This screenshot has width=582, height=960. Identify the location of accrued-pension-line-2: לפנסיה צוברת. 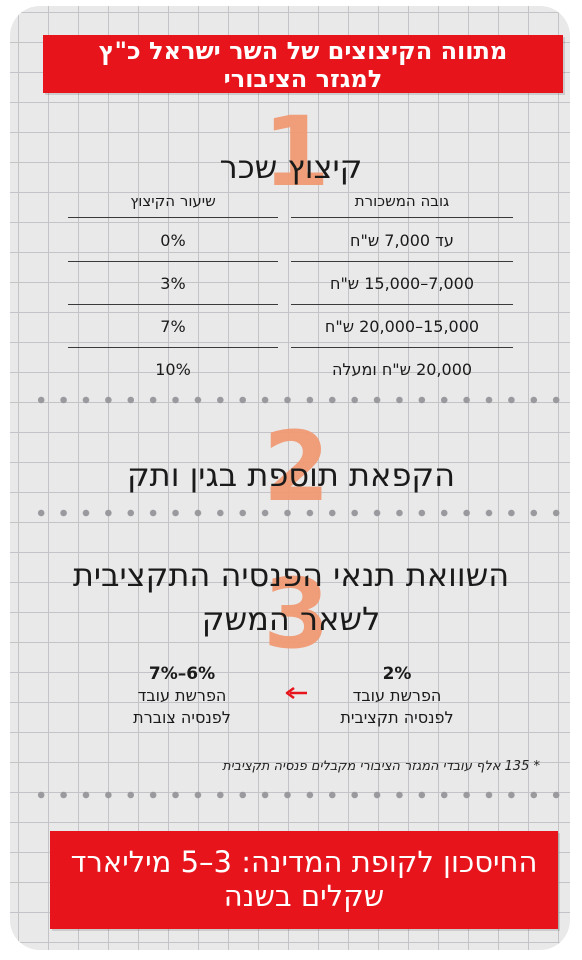
(182, 717).